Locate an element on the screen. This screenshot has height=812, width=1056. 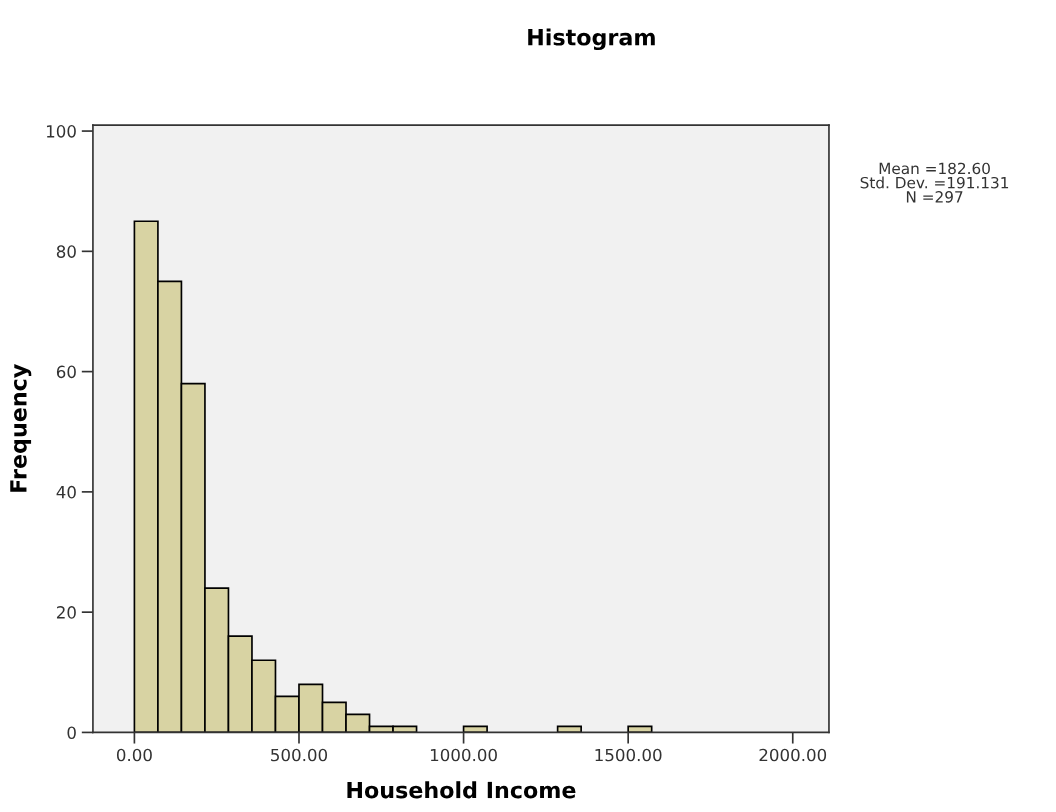
x-tick-label: 0.00 is located at coordinates (134, 755).